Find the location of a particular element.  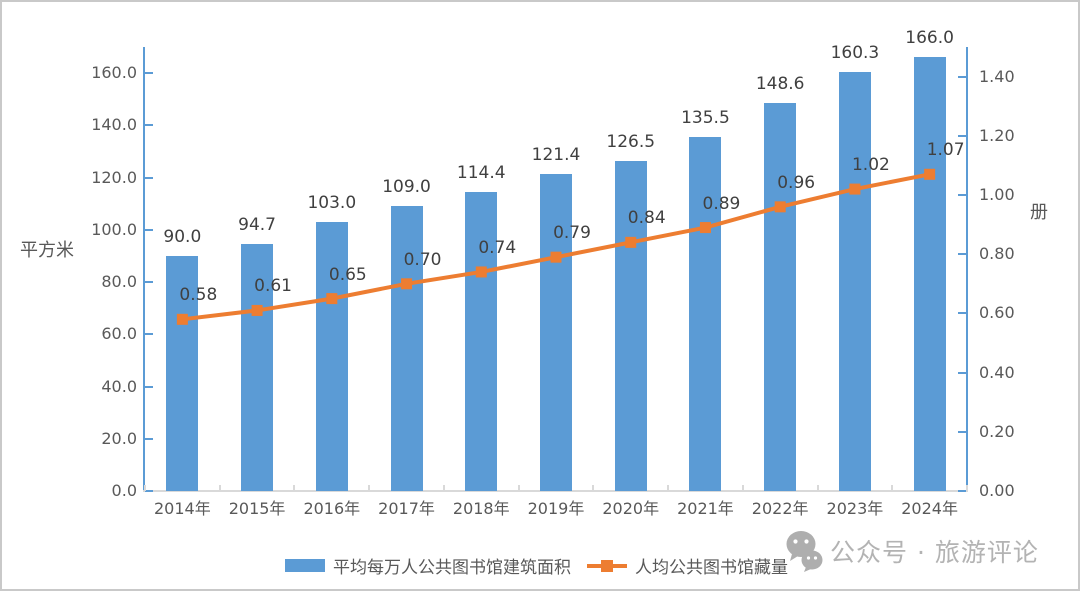

right-y-tick-label: 1.20 is located at coordinates (997, 135).